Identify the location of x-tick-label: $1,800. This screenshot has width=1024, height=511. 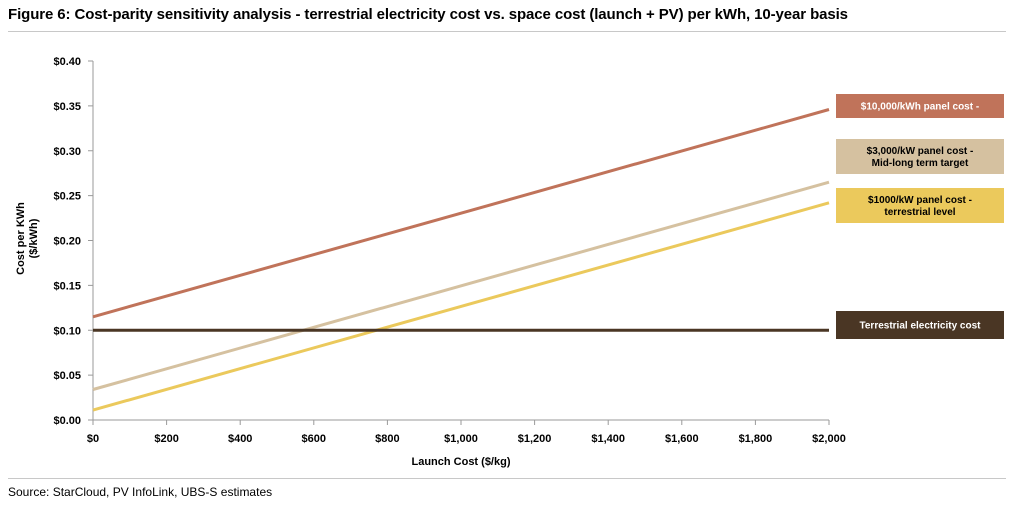
(756, 439).